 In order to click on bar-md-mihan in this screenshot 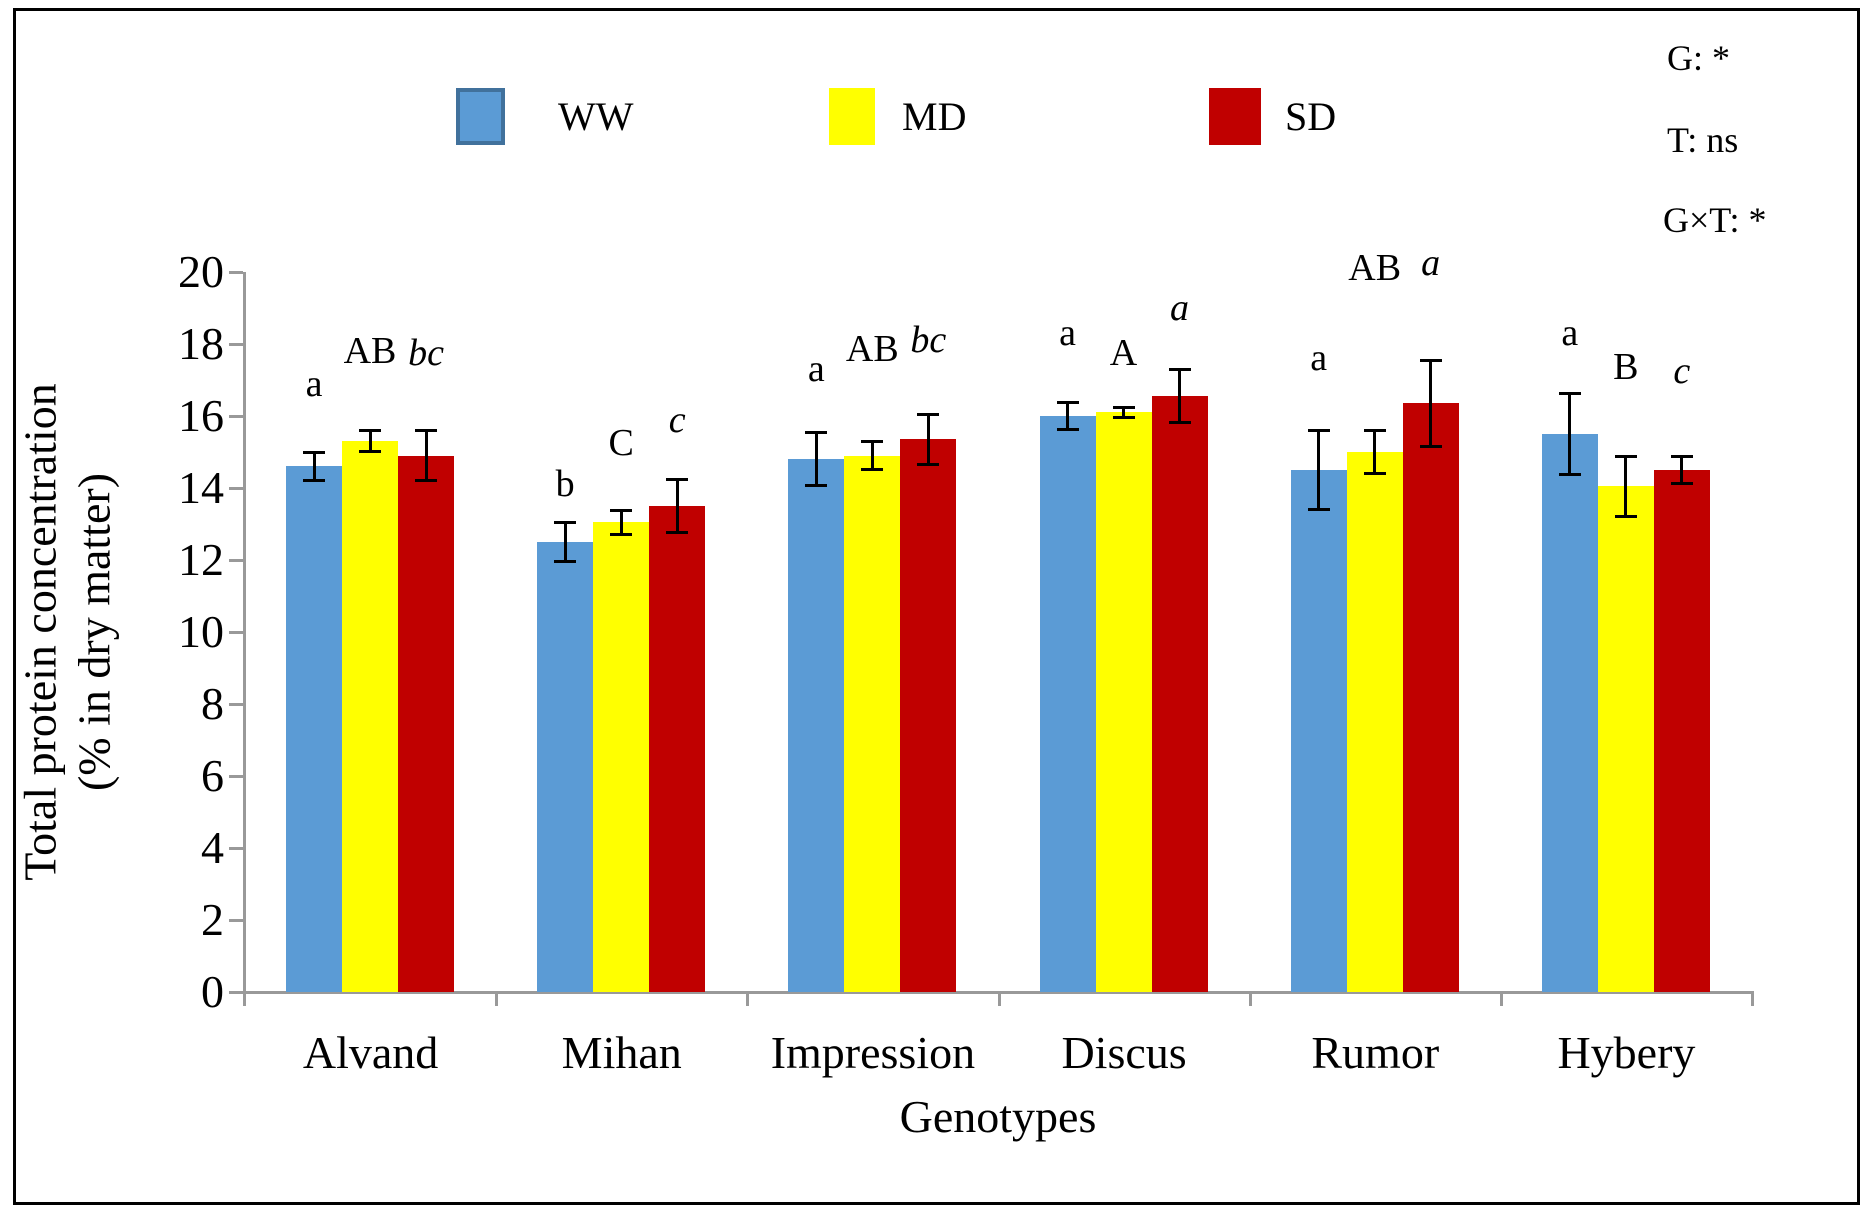, I will do `click(621, 757)`.